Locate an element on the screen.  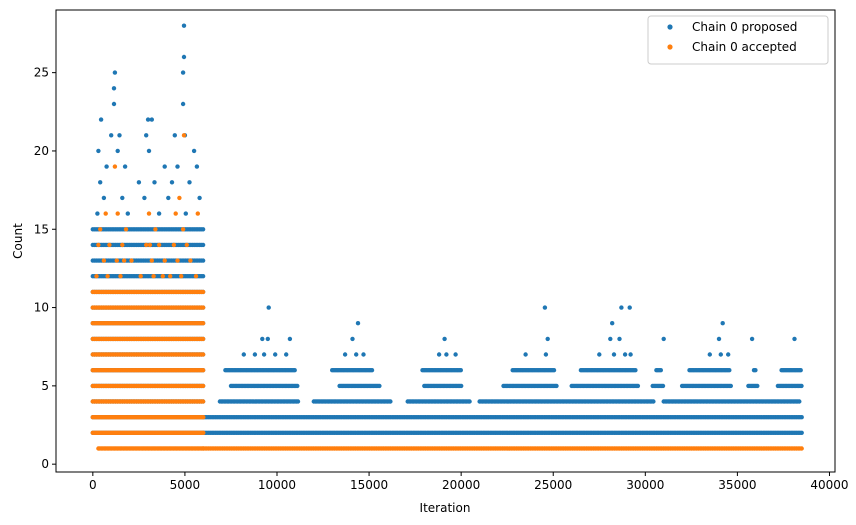
x-tick-label: 15000 is located at coordinates (369, 485).